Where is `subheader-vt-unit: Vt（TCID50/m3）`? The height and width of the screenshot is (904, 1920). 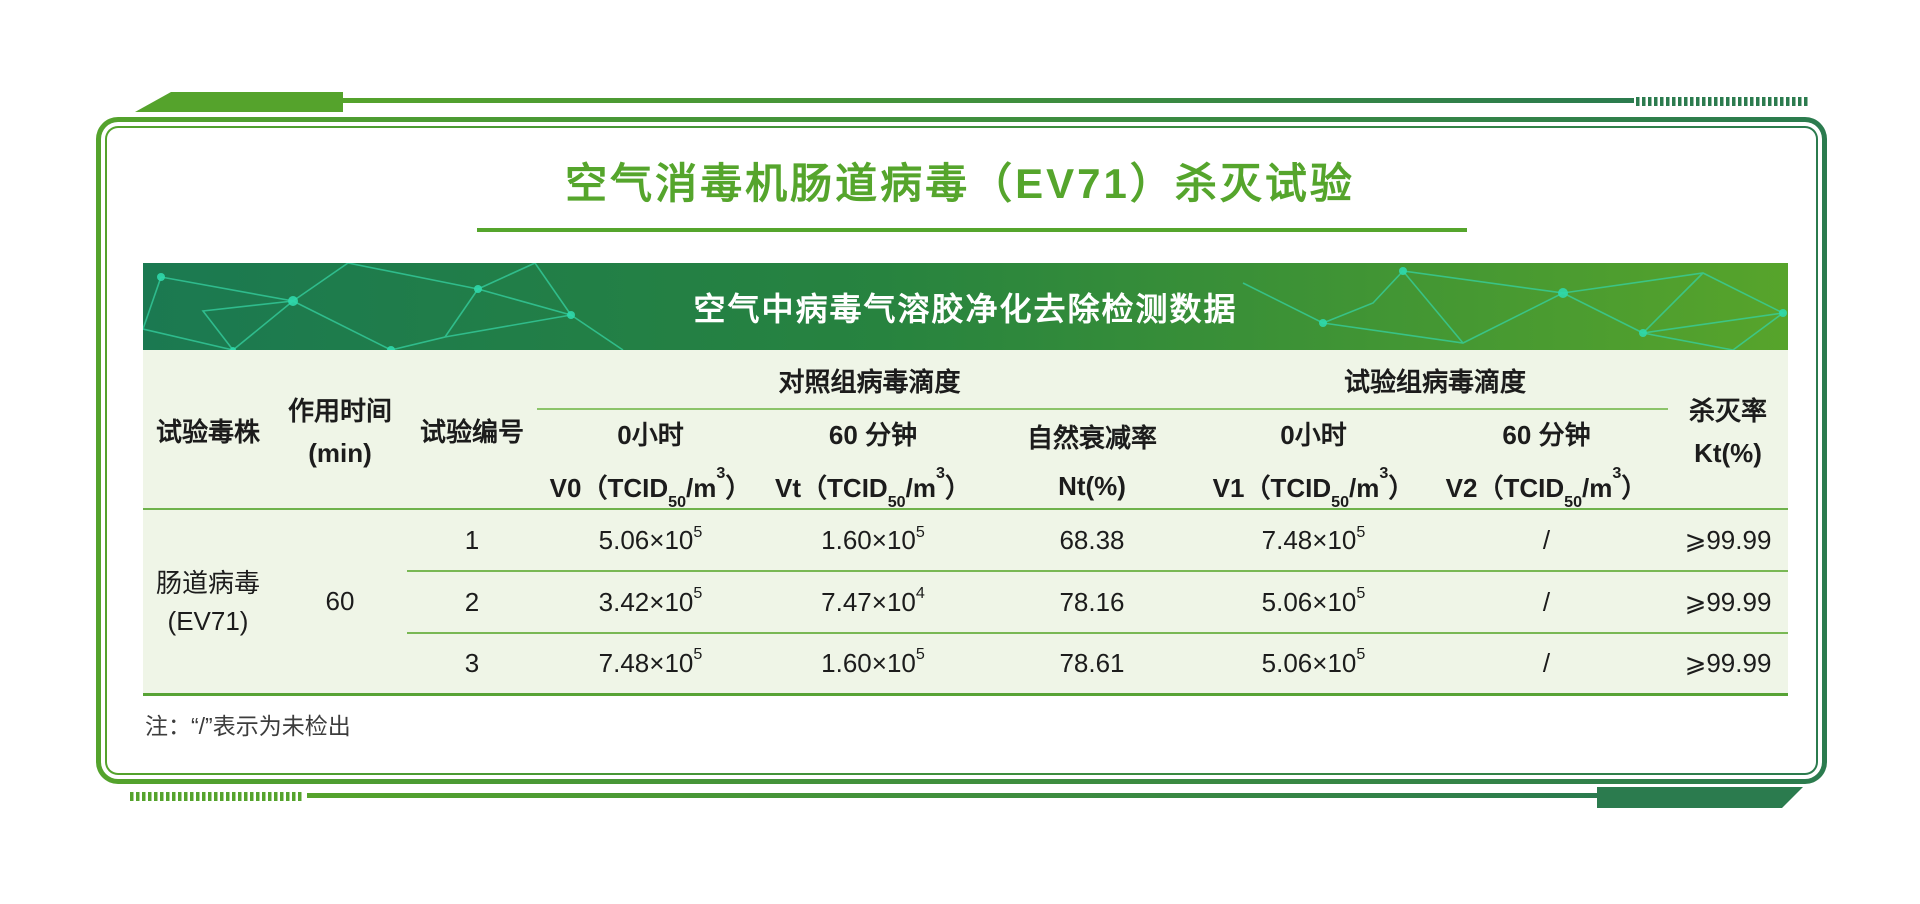 subheader-vt-unit: Vt（TCID50/m3） is located at coordinates (873, 487).